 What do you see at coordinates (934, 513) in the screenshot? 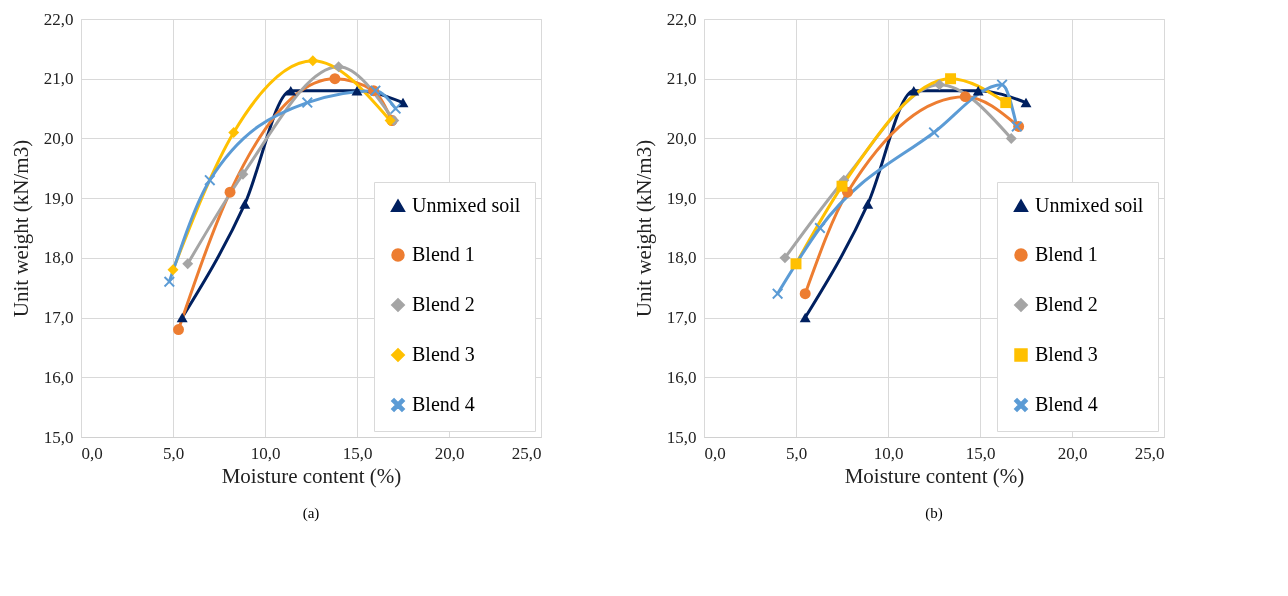
I see `text: (b)` at bounding box center [934, 513].